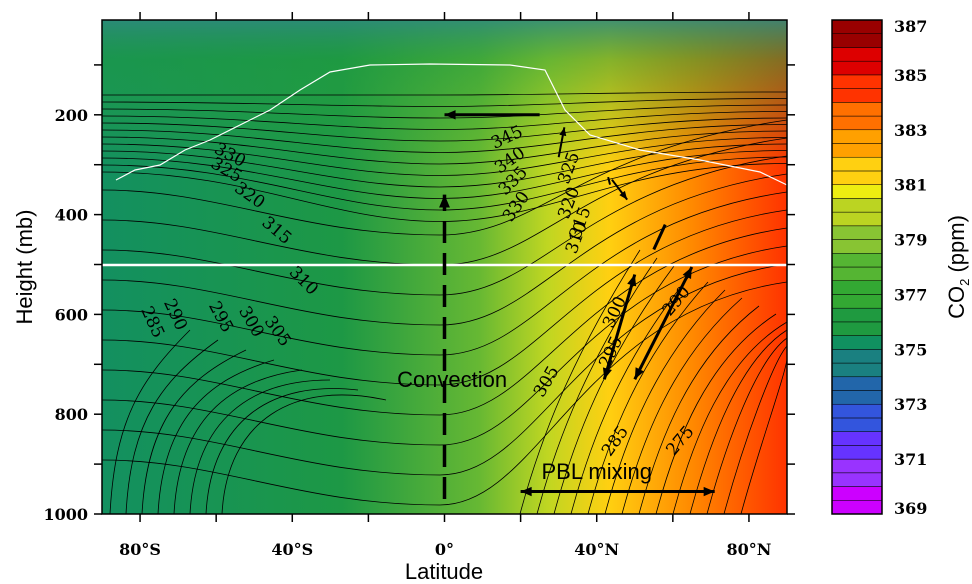  Describe the element at coordinates (910, 185) in the screenshot. I see `colorbar-tick-label: 381` at that location.